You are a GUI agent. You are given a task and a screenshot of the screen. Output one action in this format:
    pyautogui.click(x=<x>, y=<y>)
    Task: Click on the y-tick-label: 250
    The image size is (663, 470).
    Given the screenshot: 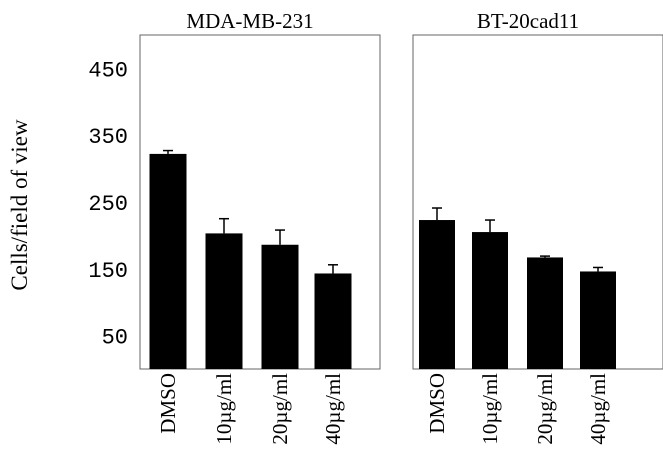 What is the action you would take?
    pyautogui.click(x=108, y=204)
    